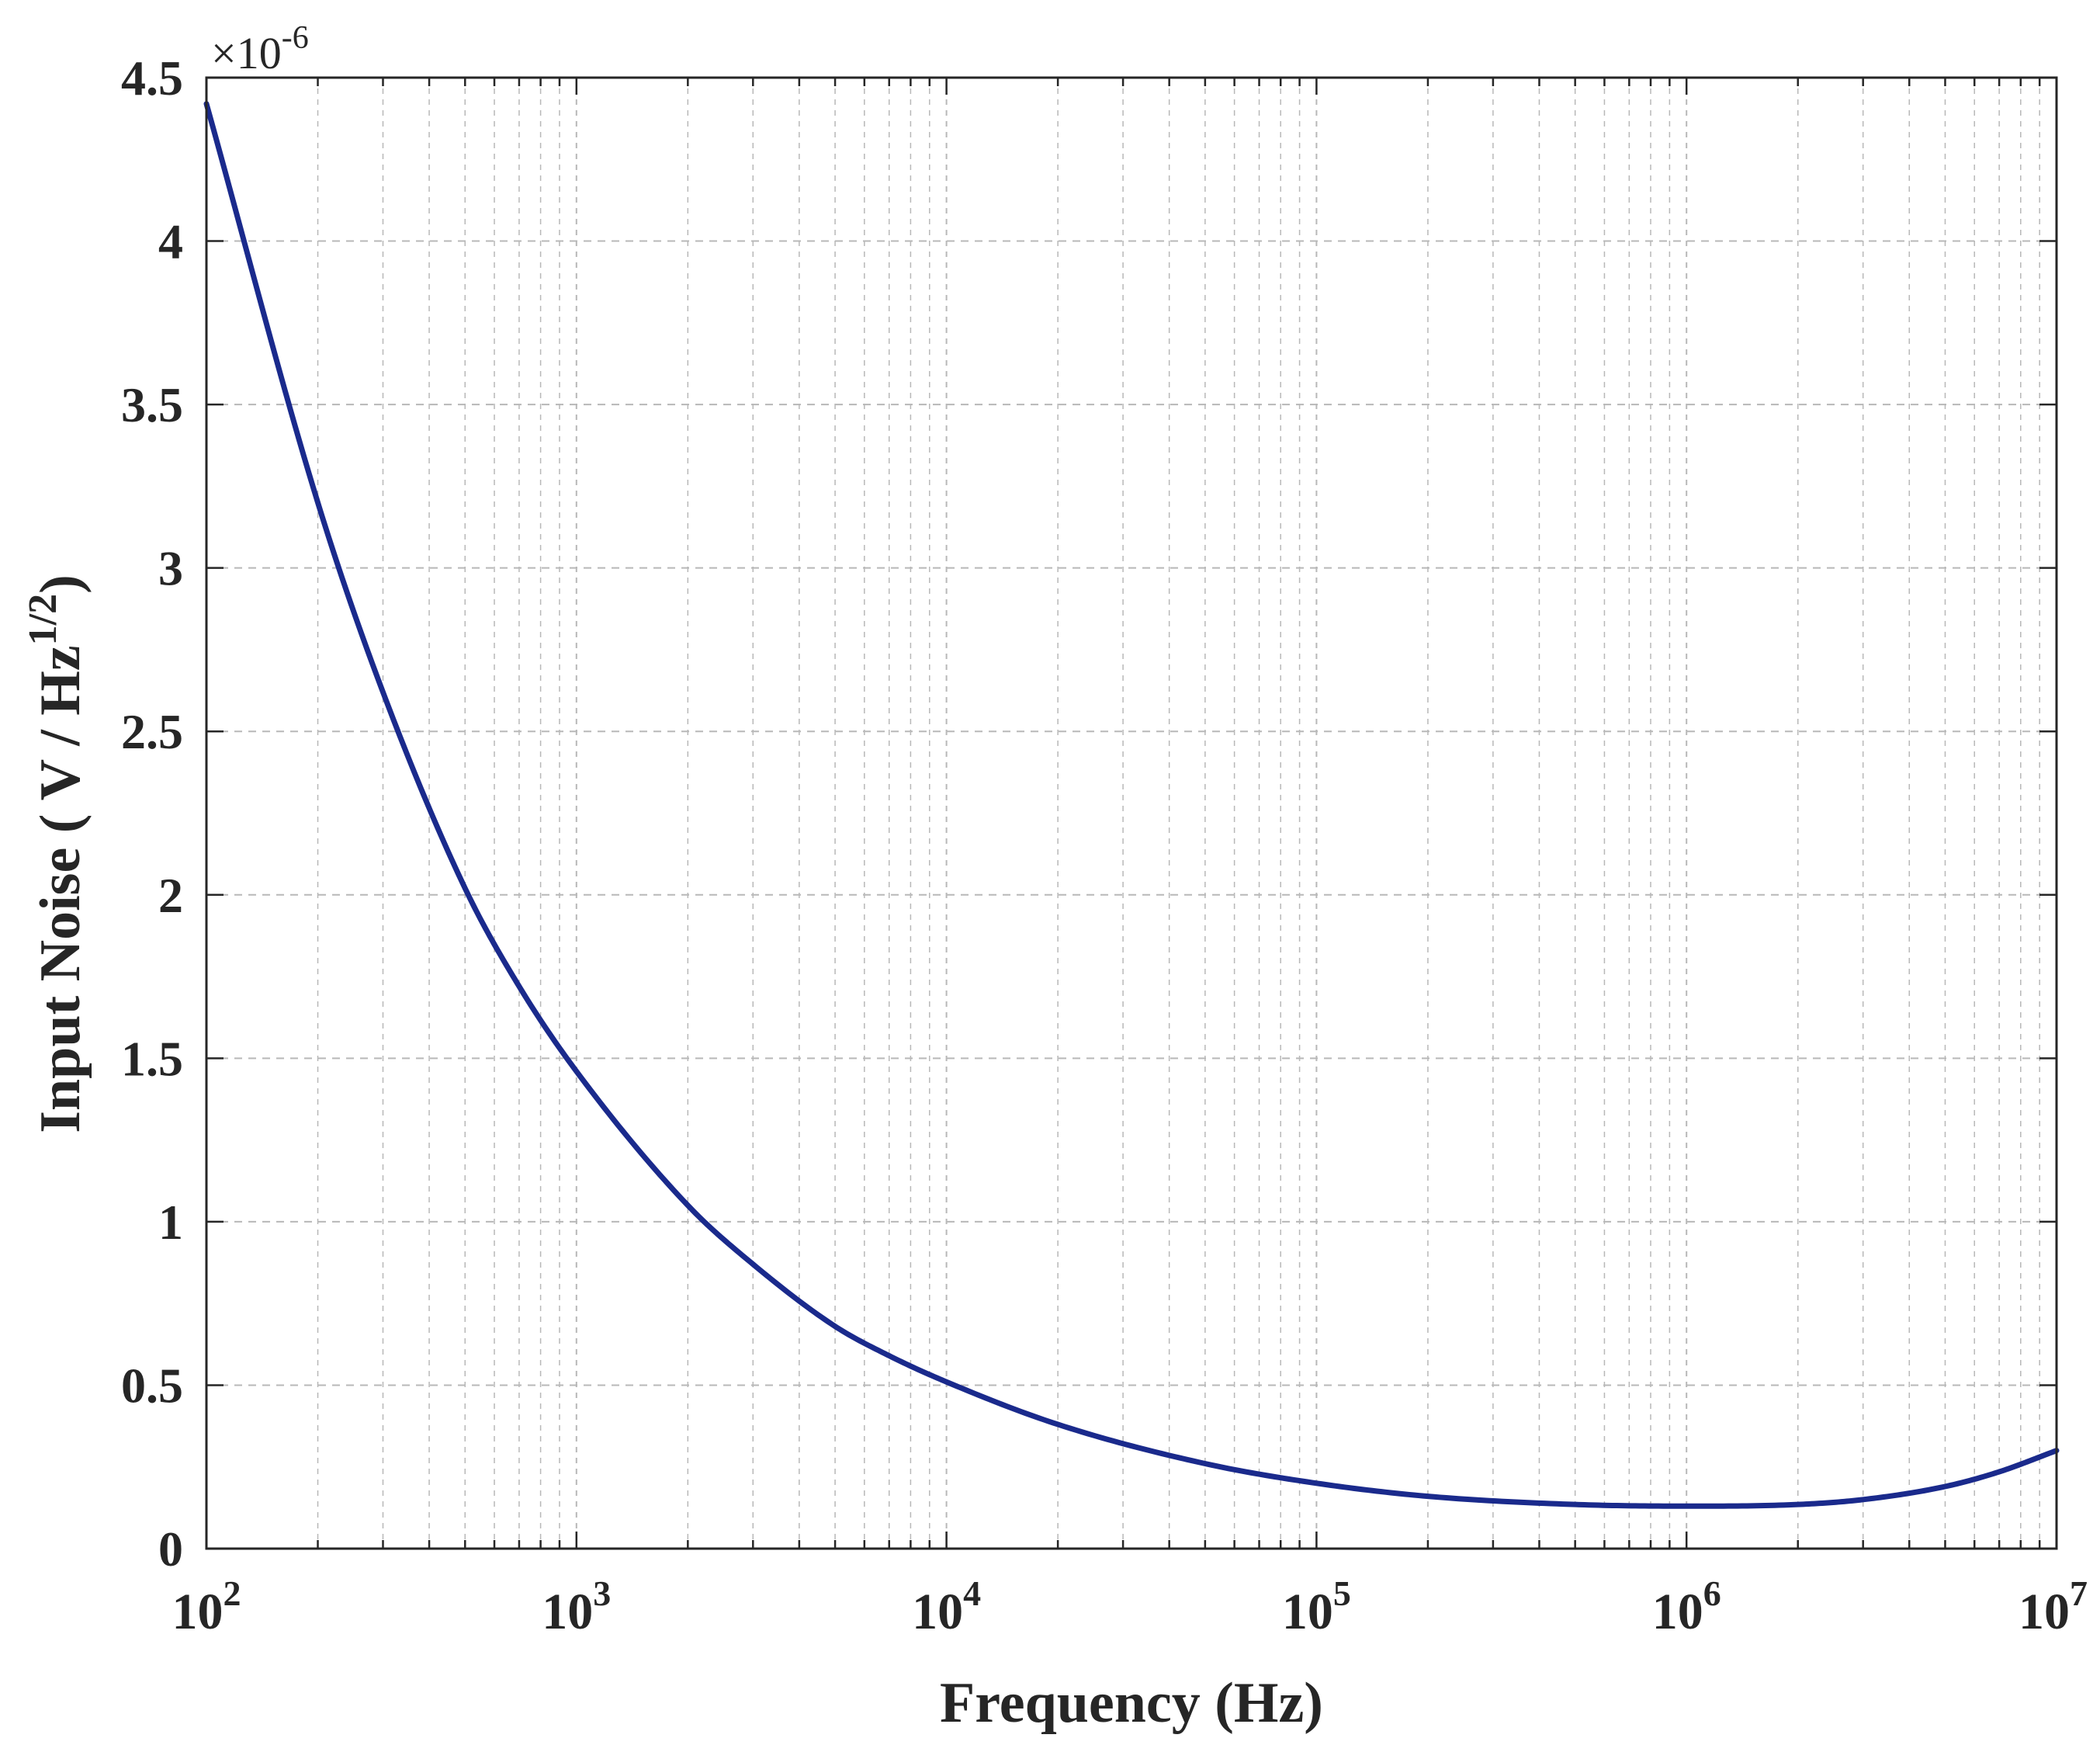 The height and width of the screenshot is (1745, 2100). Describe the element at coordinates (152, 404) in the screenshot. I see `y-tick-label: 3.5` at that location.